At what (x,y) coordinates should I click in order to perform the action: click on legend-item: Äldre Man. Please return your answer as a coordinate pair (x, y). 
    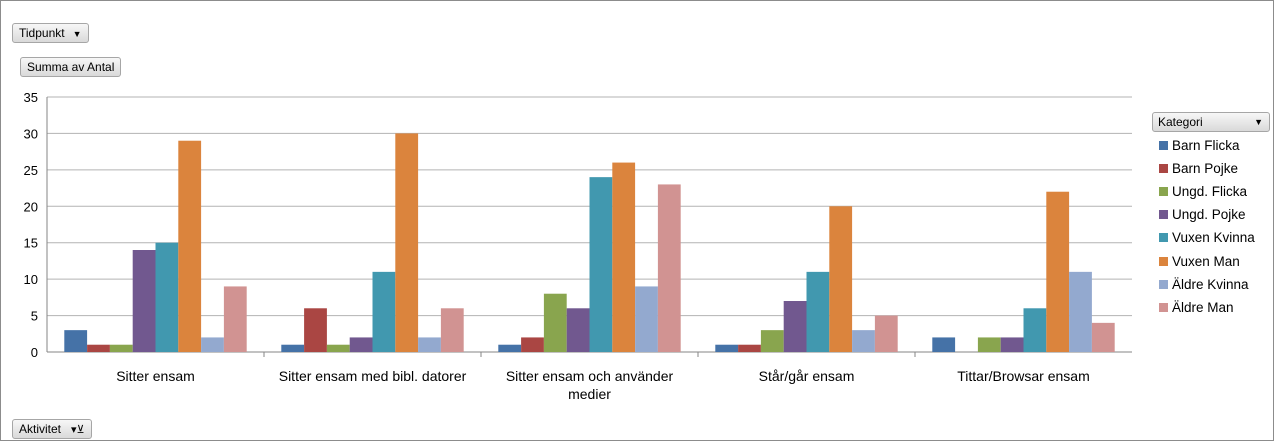
    Looking at the image, I should click on (1211, 307).